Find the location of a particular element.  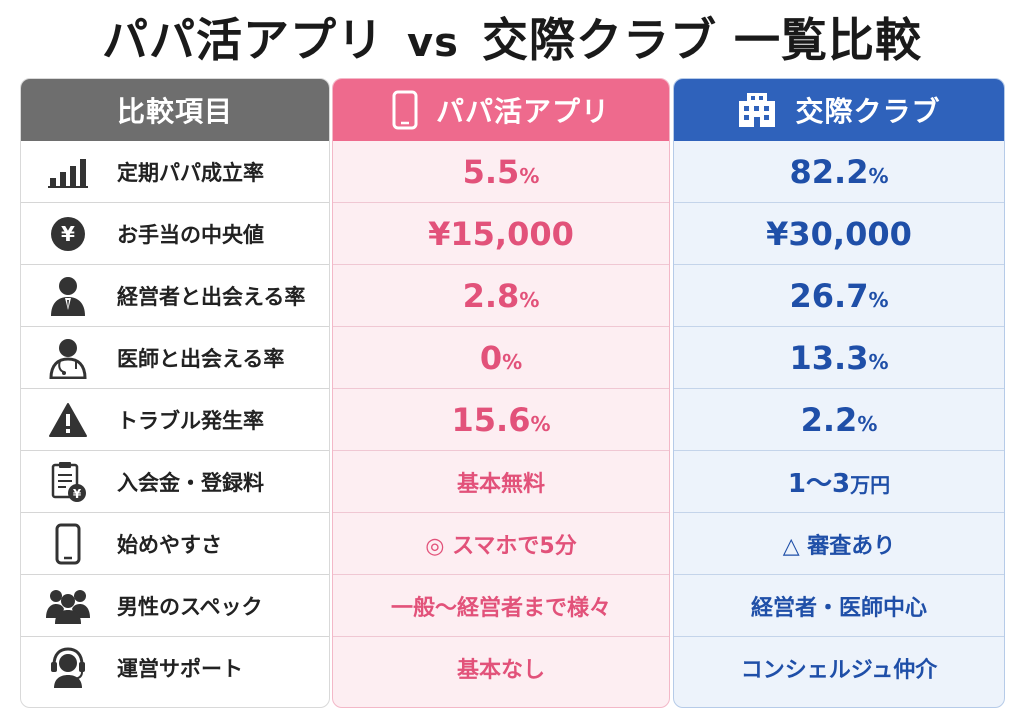

warning-icon is located at coordinates (68, 420).